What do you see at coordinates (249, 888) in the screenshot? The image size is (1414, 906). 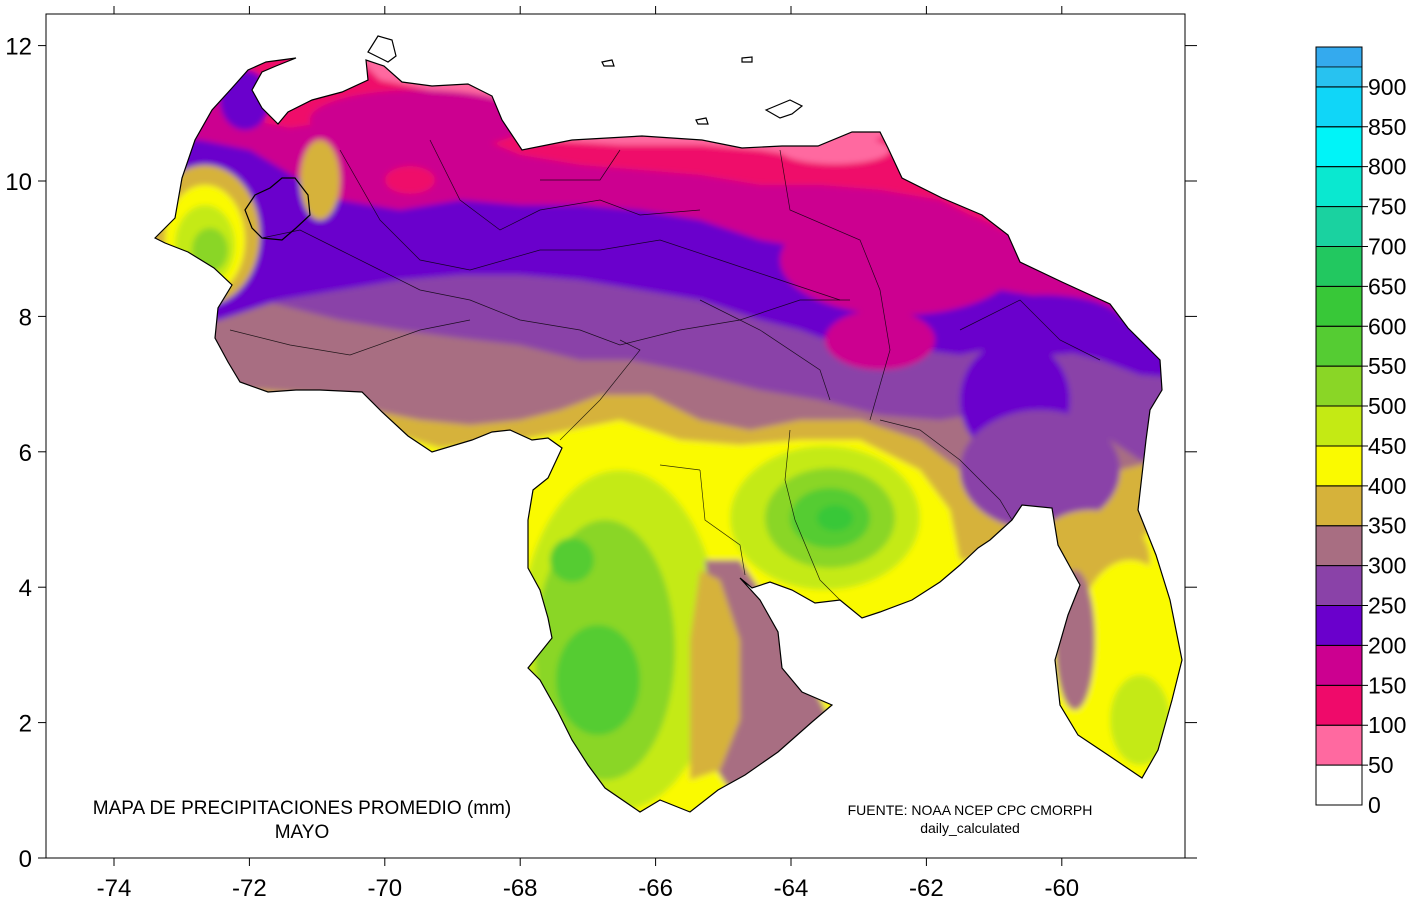 I see `x-tick-label: -72` at bounding box center [249, 888].